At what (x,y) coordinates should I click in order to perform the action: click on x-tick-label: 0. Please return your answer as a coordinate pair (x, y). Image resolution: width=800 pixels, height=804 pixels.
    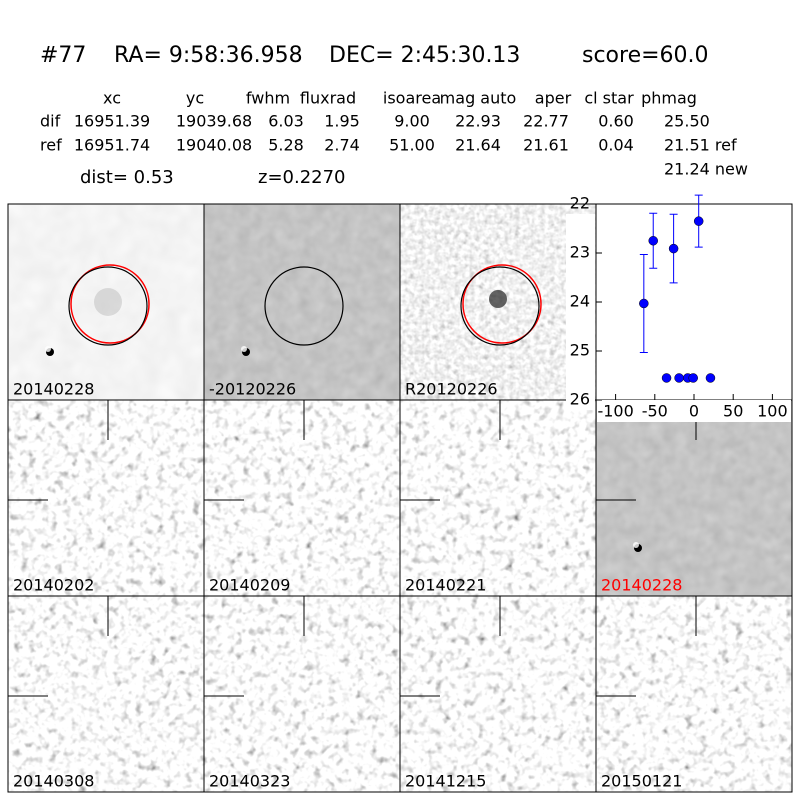
    Looking at the image, I should click on (694, 411).